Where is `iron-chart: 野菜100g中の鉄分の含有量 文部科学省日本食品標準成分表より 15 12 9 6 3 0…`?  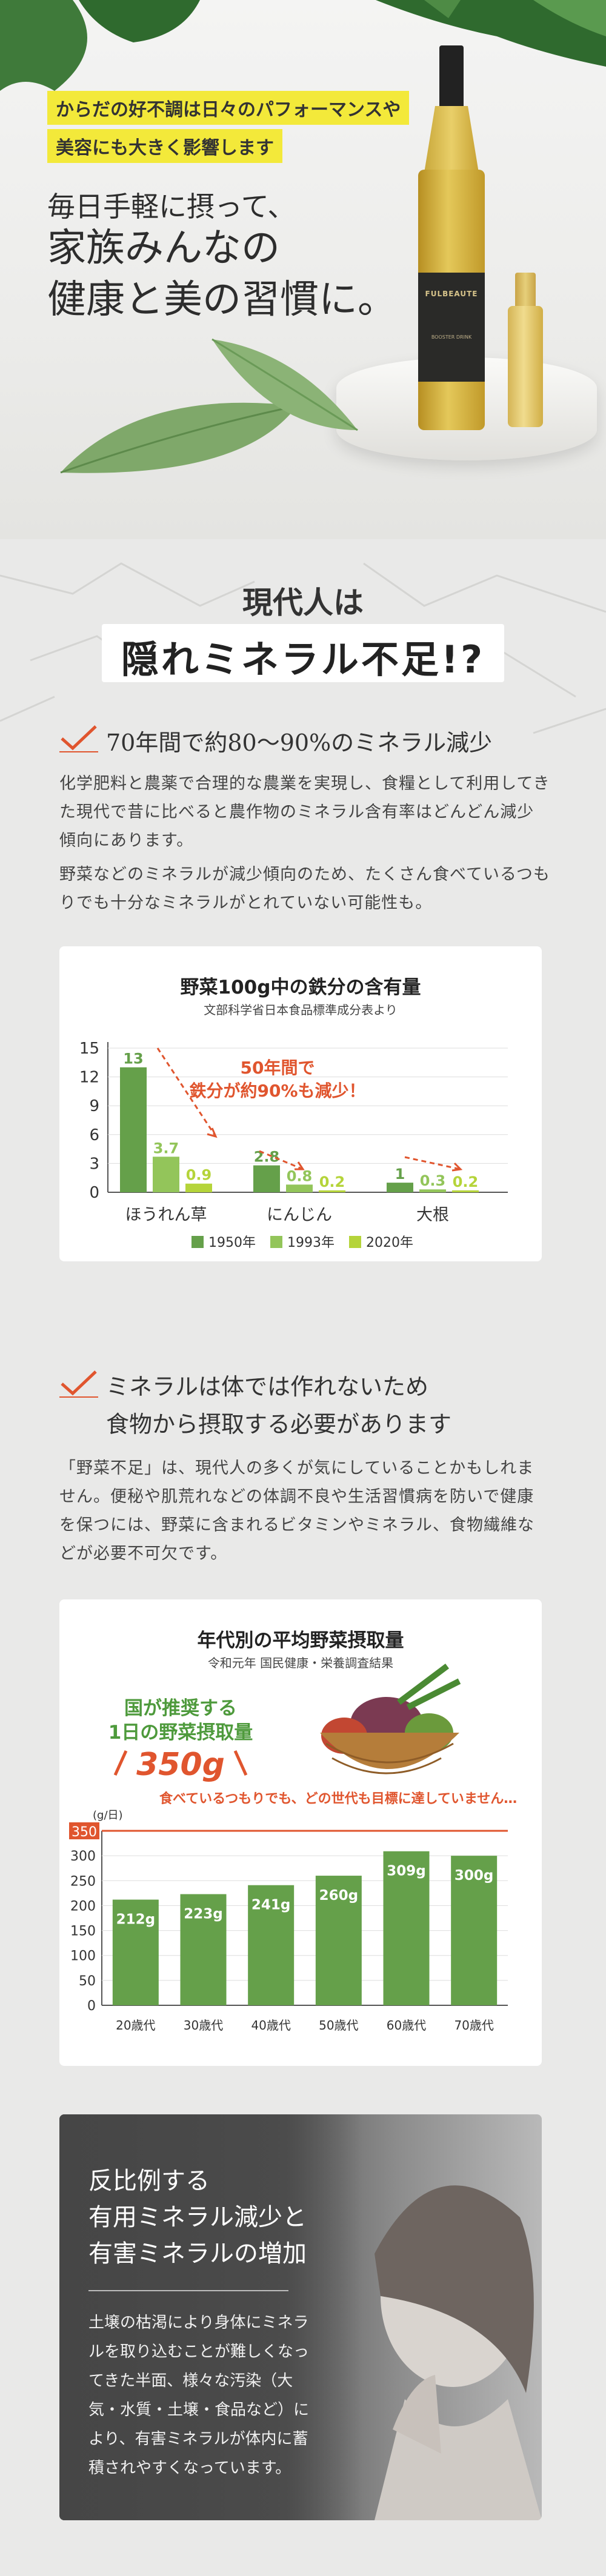
iron-chart: 野菜100g中の鉄分の含有量 文部科学省日本食品標準成分表より 15 12 9 6 3 0… is located at coordinates (293, 1113).